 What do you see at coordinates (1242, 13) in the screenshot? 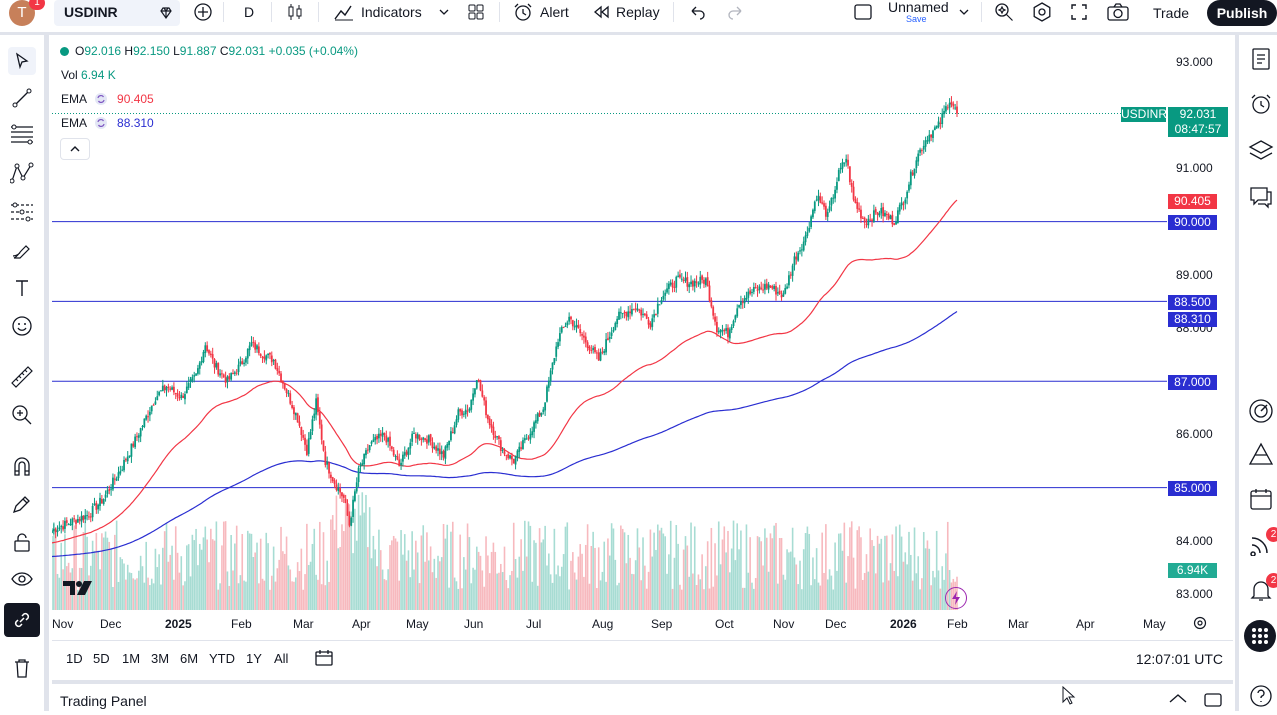
I see `publish-button: Publish` at bounding box center [1242, 13].